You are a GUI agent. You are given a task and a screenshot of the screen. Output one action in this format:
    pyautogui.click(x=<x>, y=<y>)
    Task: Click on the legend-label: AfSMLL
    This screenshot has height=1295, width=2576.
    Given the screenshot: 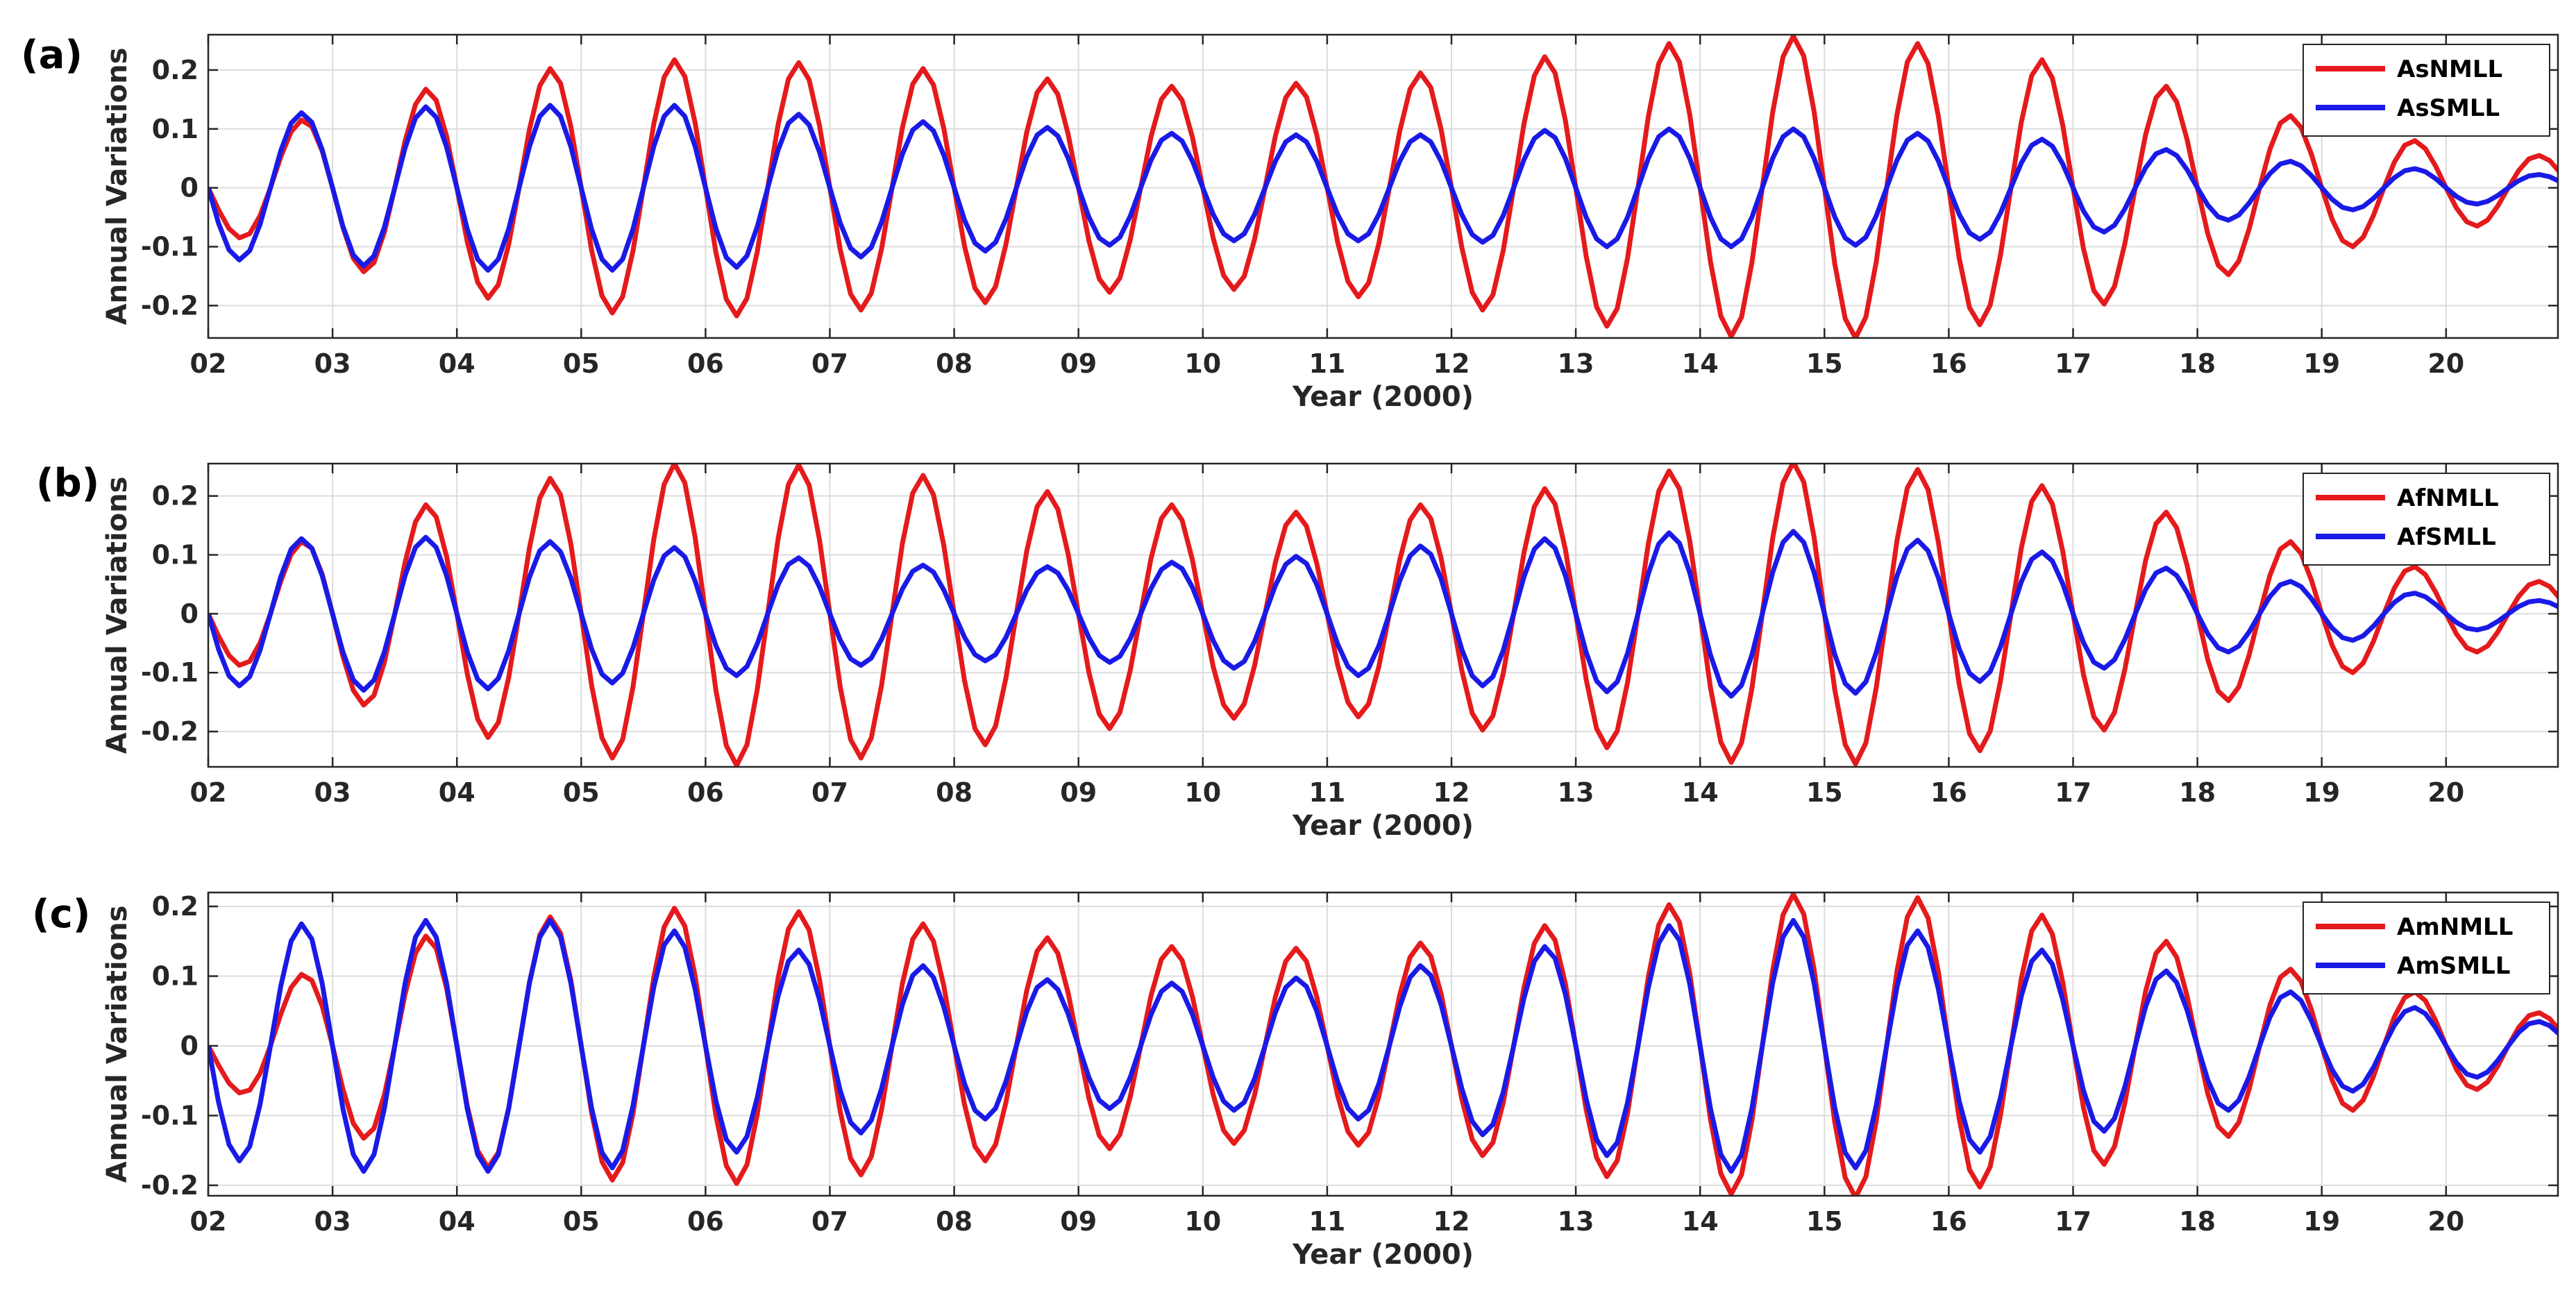 What is the action you would take?
    pyautogui.click(x=2446, y=537)
    